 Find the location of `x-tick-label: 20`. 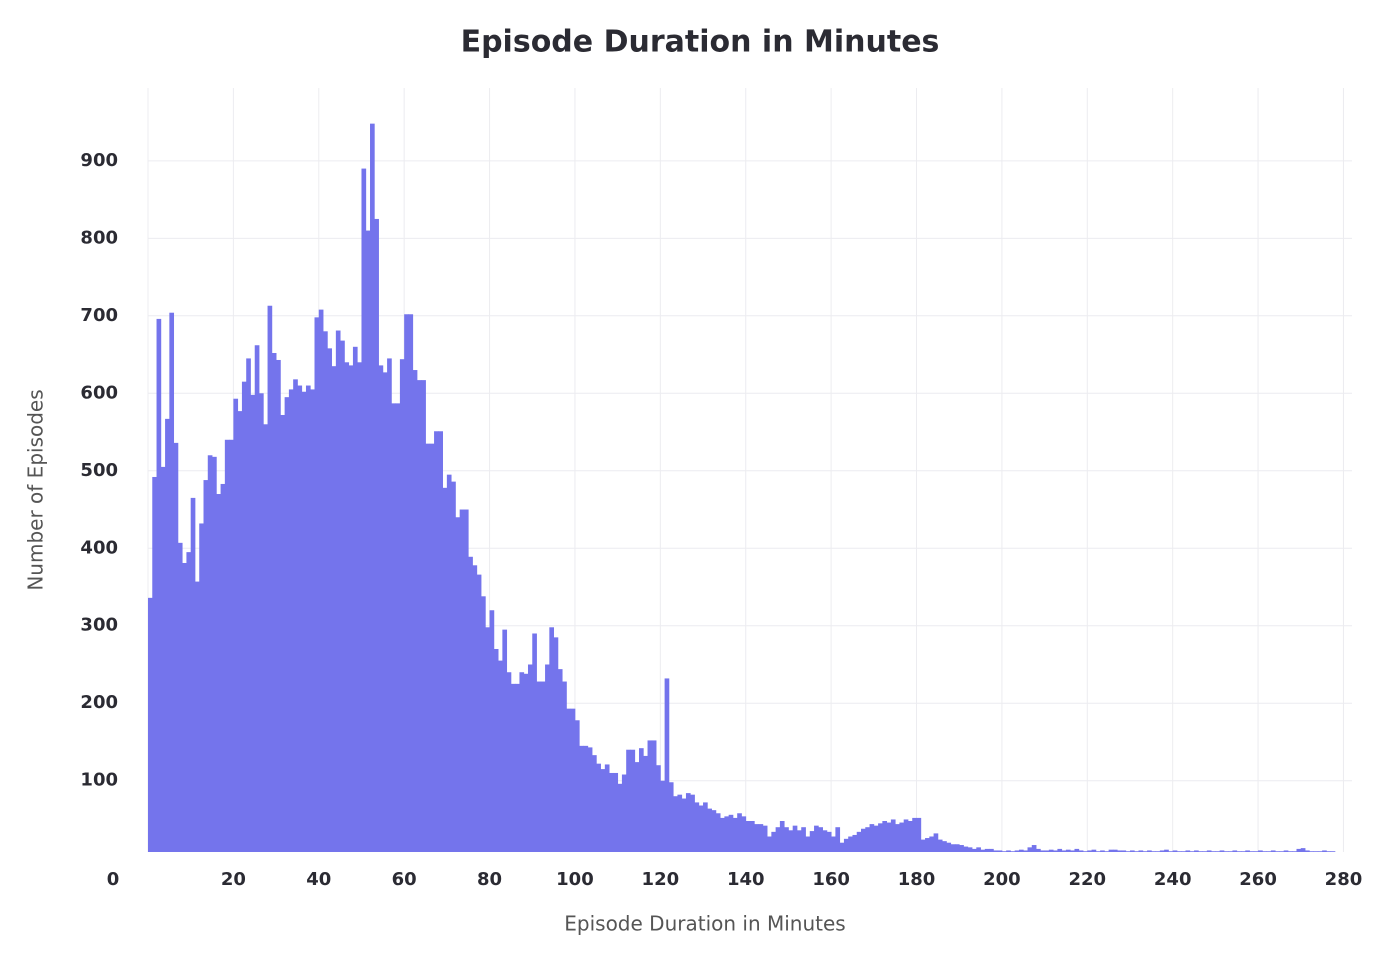

x-tick-label: 20 is located at coordinates (233, 879).